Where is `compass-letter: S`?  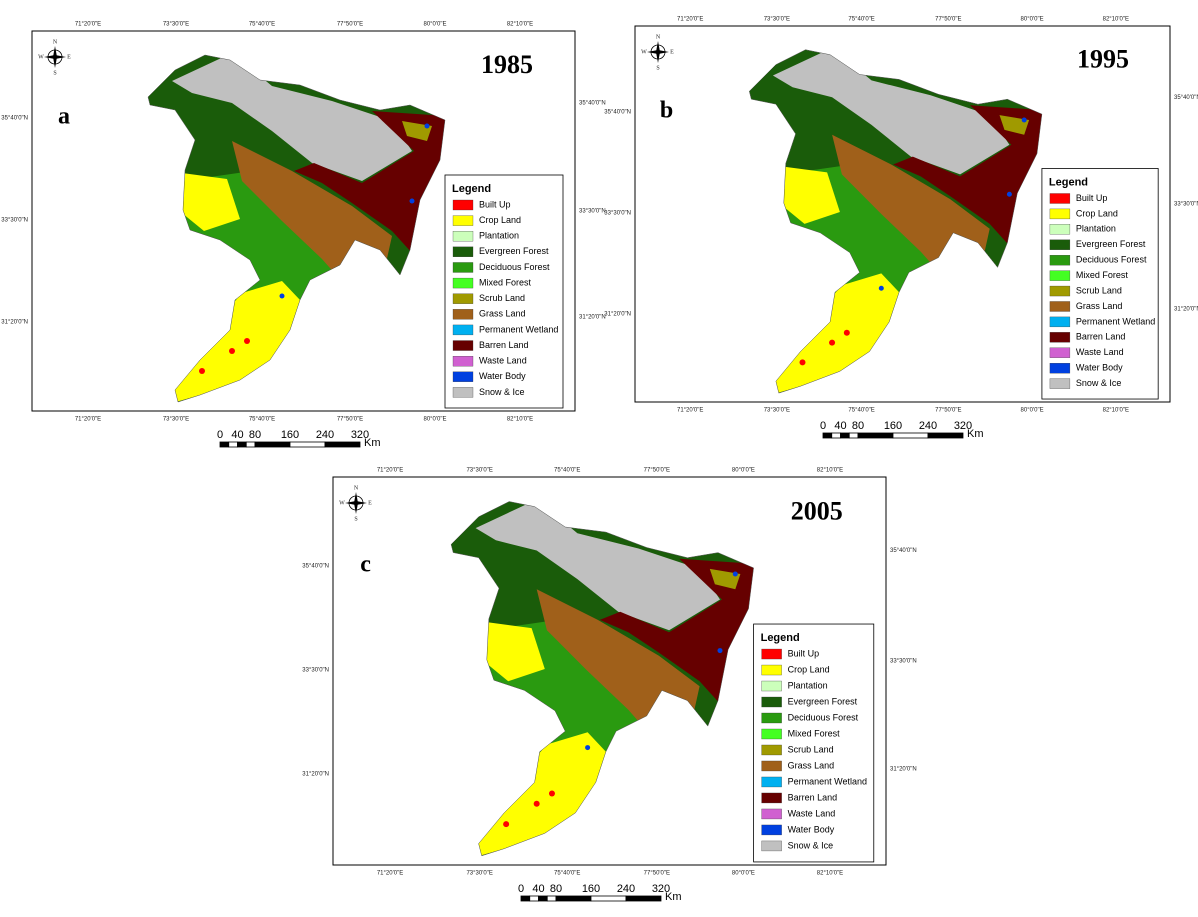 compass-letter: S is located at coordinates (54, 73).